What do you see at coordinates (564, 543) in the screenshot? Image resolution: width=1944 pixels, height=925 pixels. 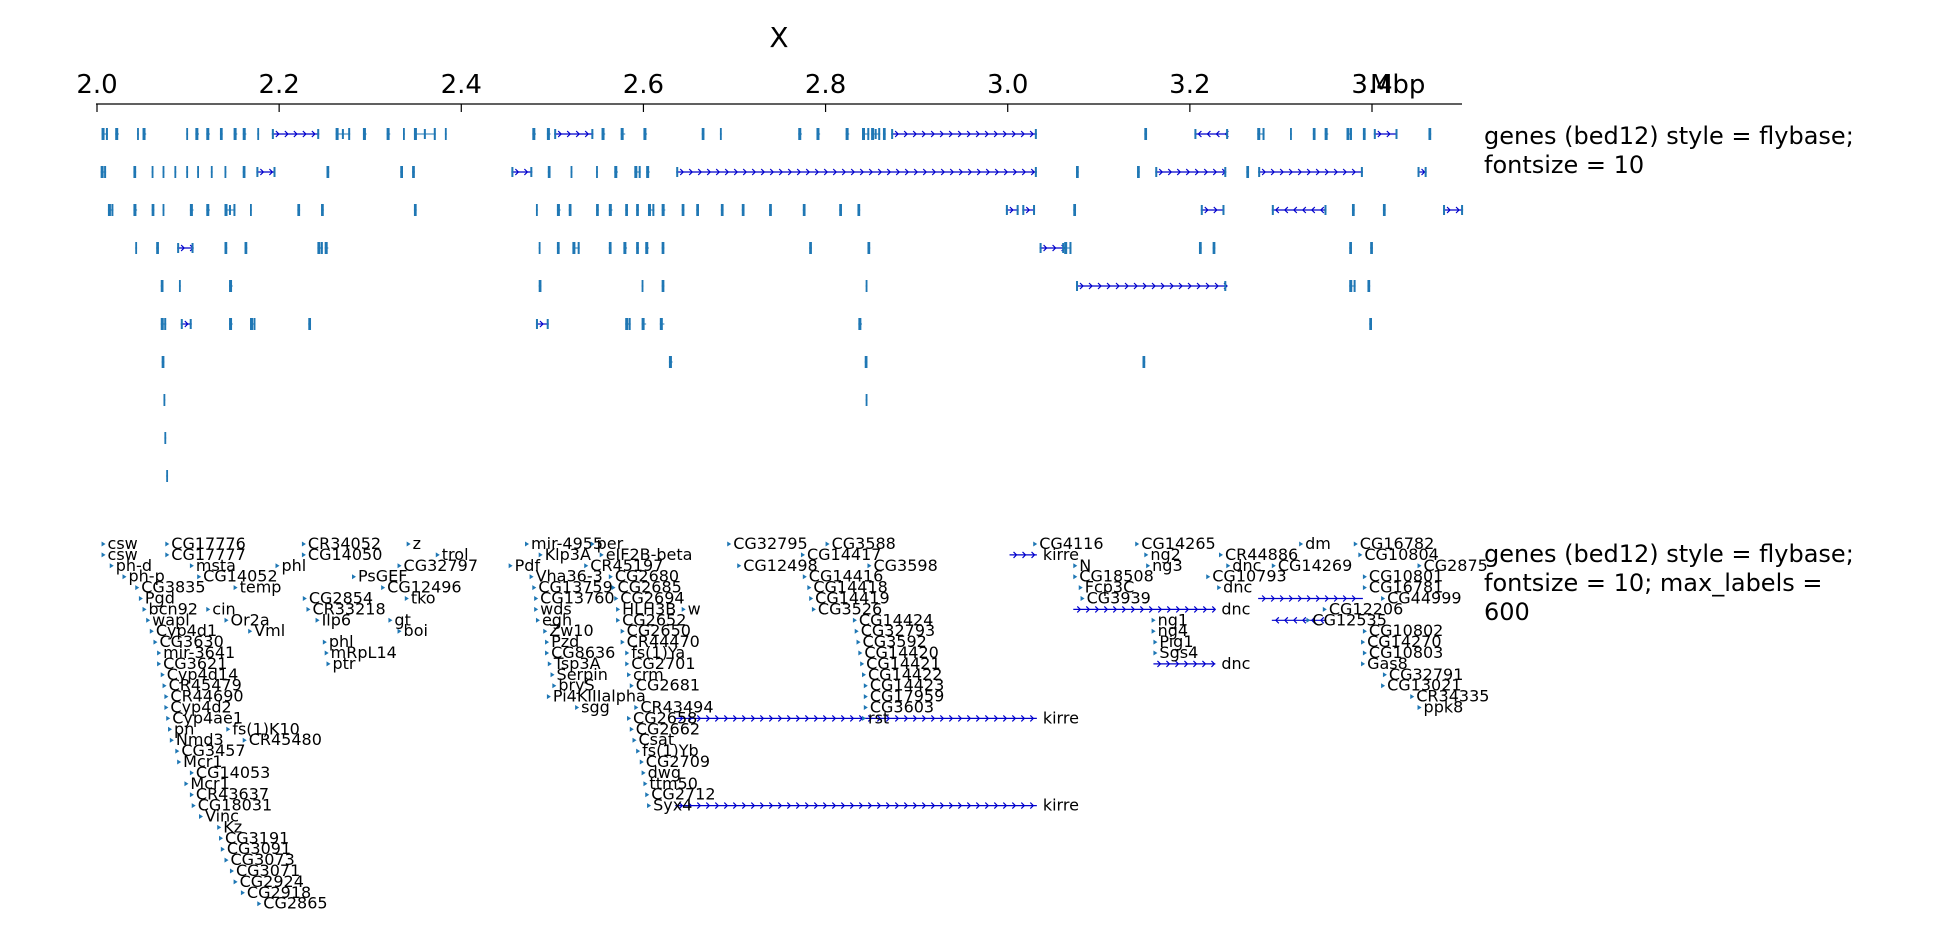 I see `gene-feature-labeled: mir-4955` at bounding box center [564, 543].